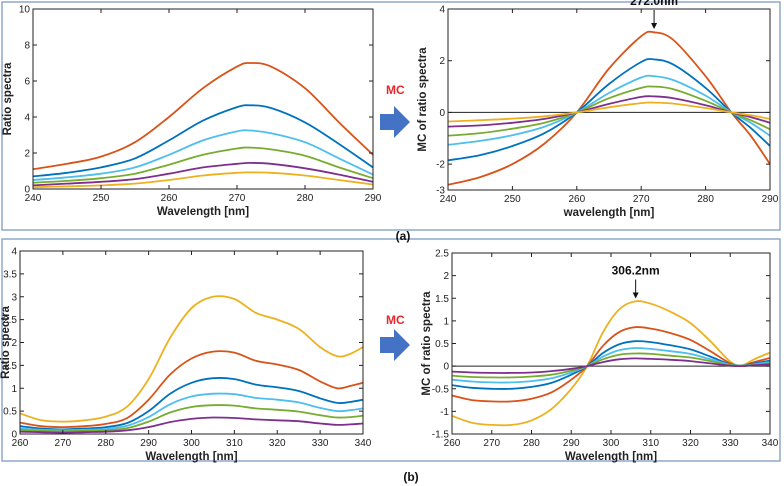 This screenshot has width=784, height=486. I want to click on peak-annotation: 306.2nm, so click(636, 271).